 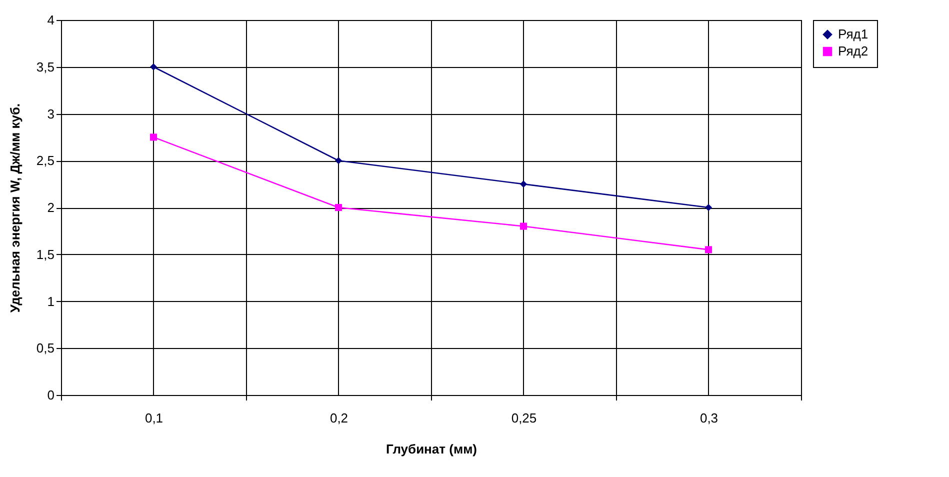 What do you see at coordinates (50, 301) in the screenshot?
I see `y-tick-label: 1` at bounding box center [50, 301].